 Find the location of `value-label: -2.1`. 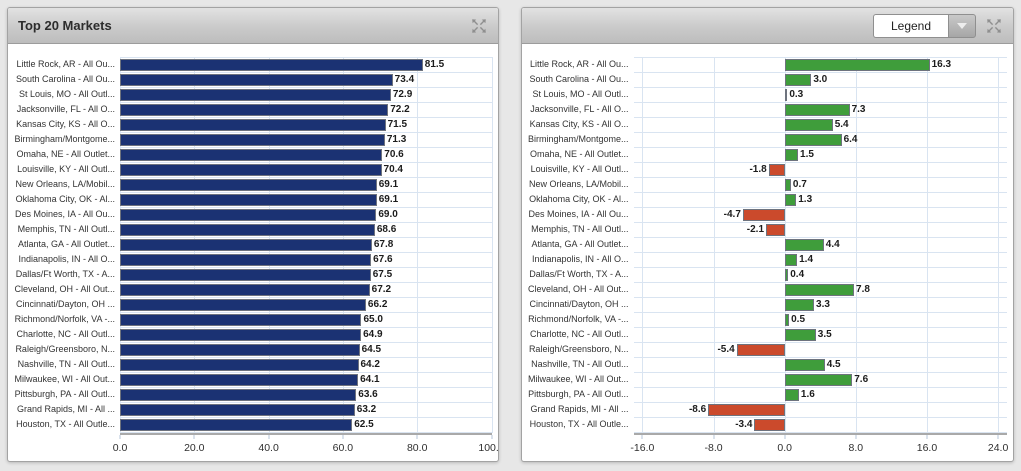

value-label: -2.1 is located at coordinates (755, 229).